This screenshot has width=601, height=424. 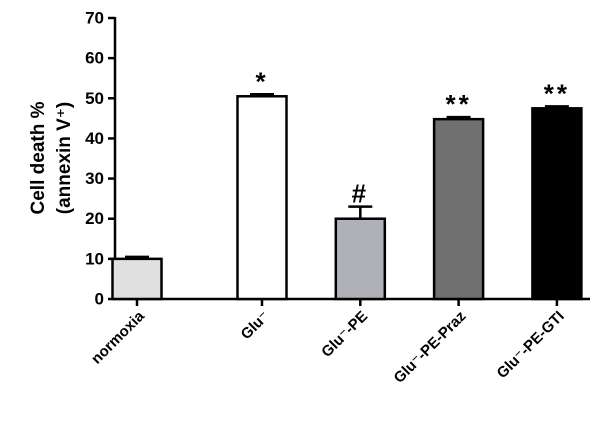 I want to click on y-axis-title-line: (annexin V⁺), so click(x=64, y=158).